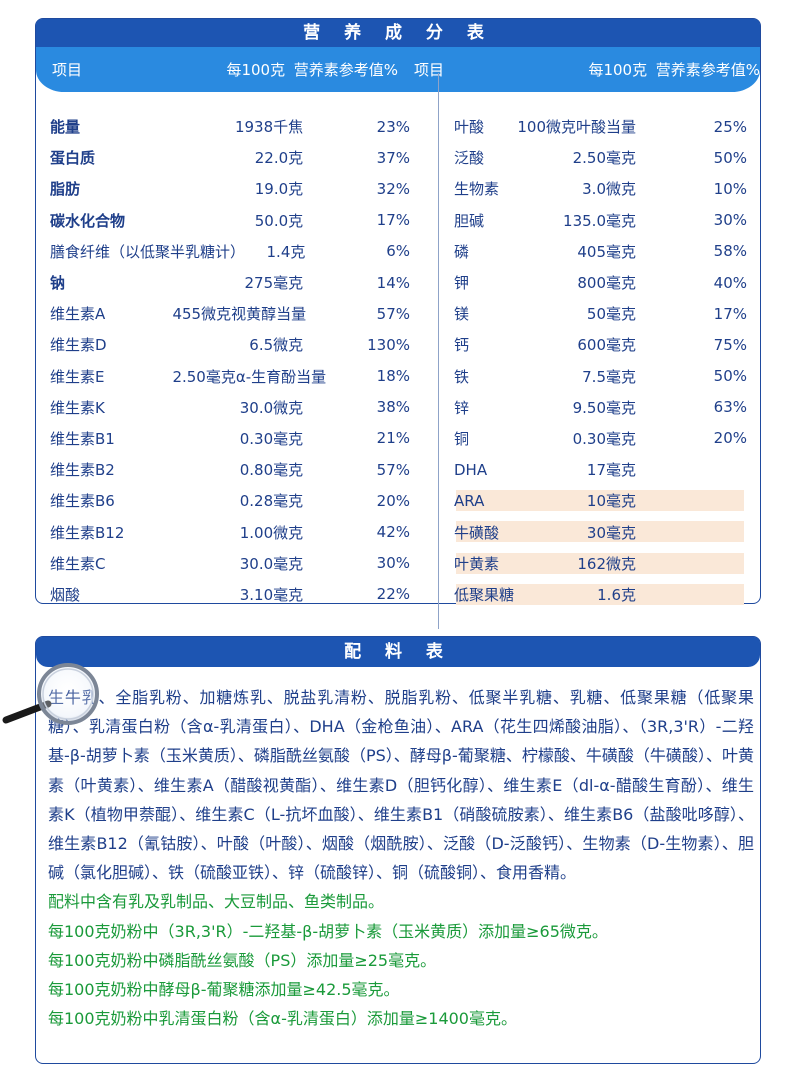 The width and height of the screenshot is (790, 1072). I want to click on nutrition-nrv: 20%, so click(393, 500).